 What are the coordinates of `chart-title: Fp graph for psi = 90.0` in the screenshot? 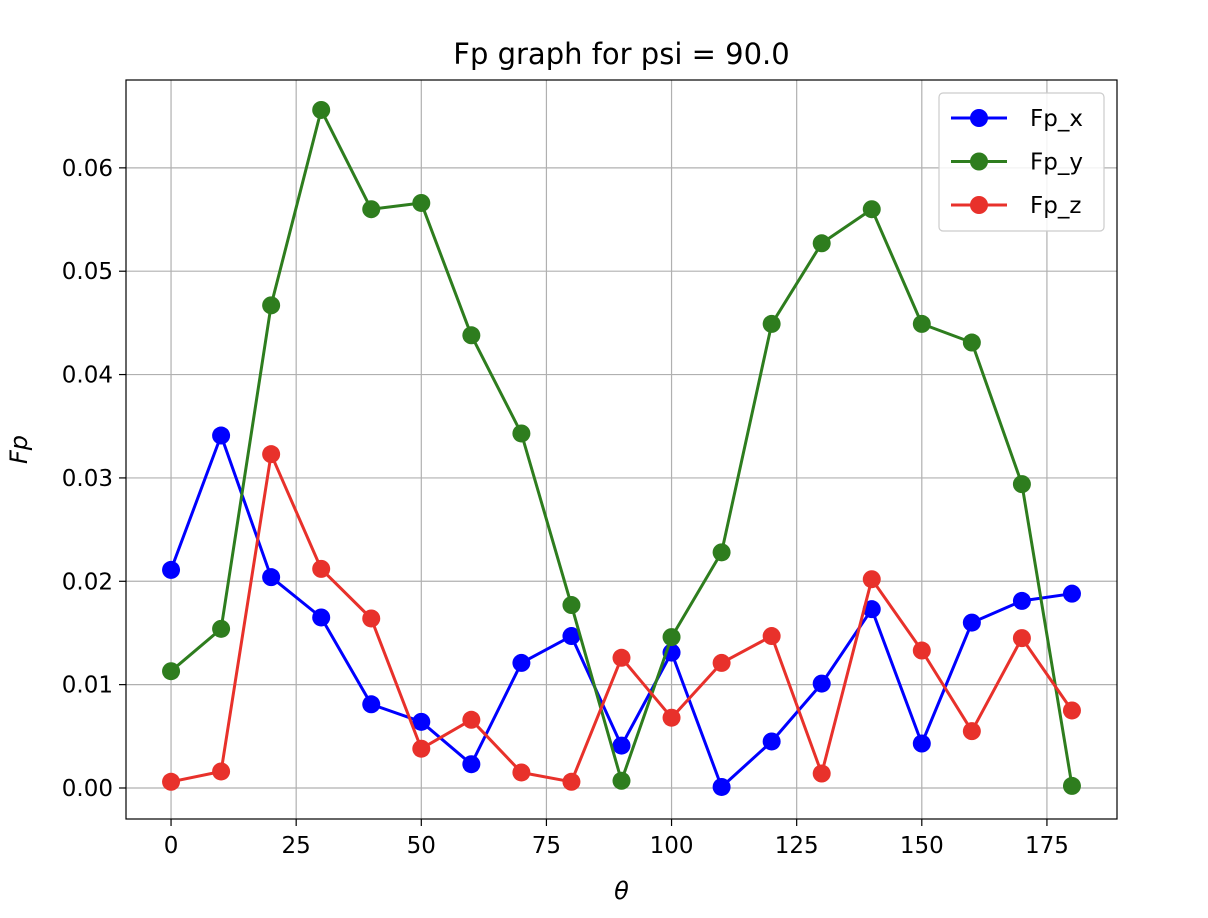 It's located at (621, 54).